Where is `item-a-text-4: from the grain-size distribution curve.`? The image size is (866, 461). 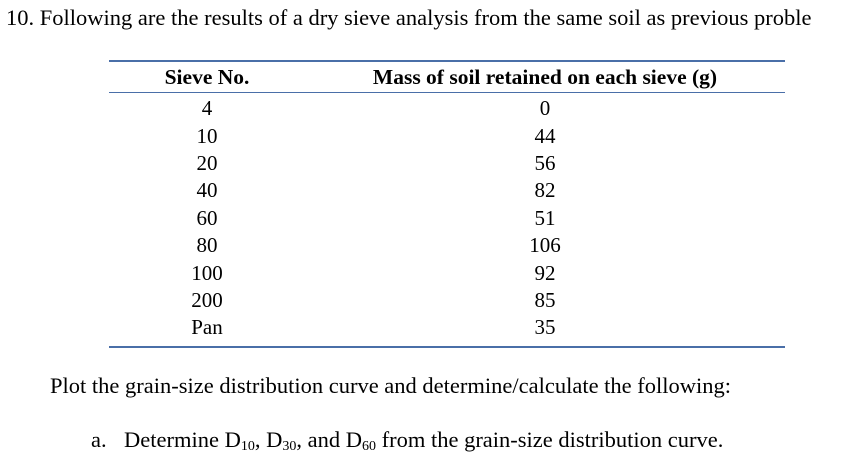 item-a-text-4: from the grain-size distribution curve. is located at coordinates (549, 439).